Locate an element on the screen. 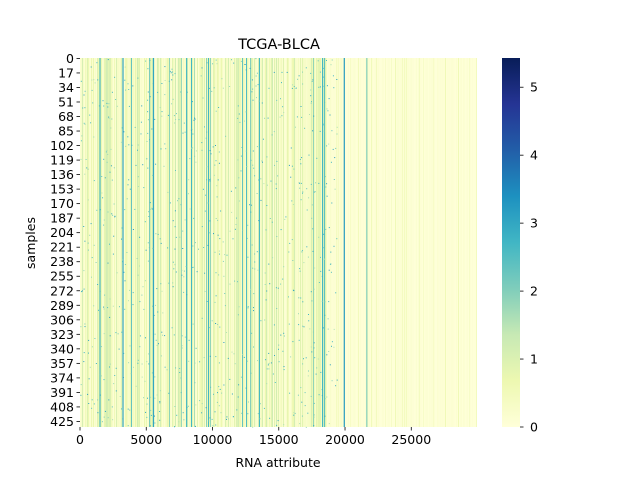 This screenshot has width=640, height=480. y-tick-label: 289 is located at coordinates (62, 305).